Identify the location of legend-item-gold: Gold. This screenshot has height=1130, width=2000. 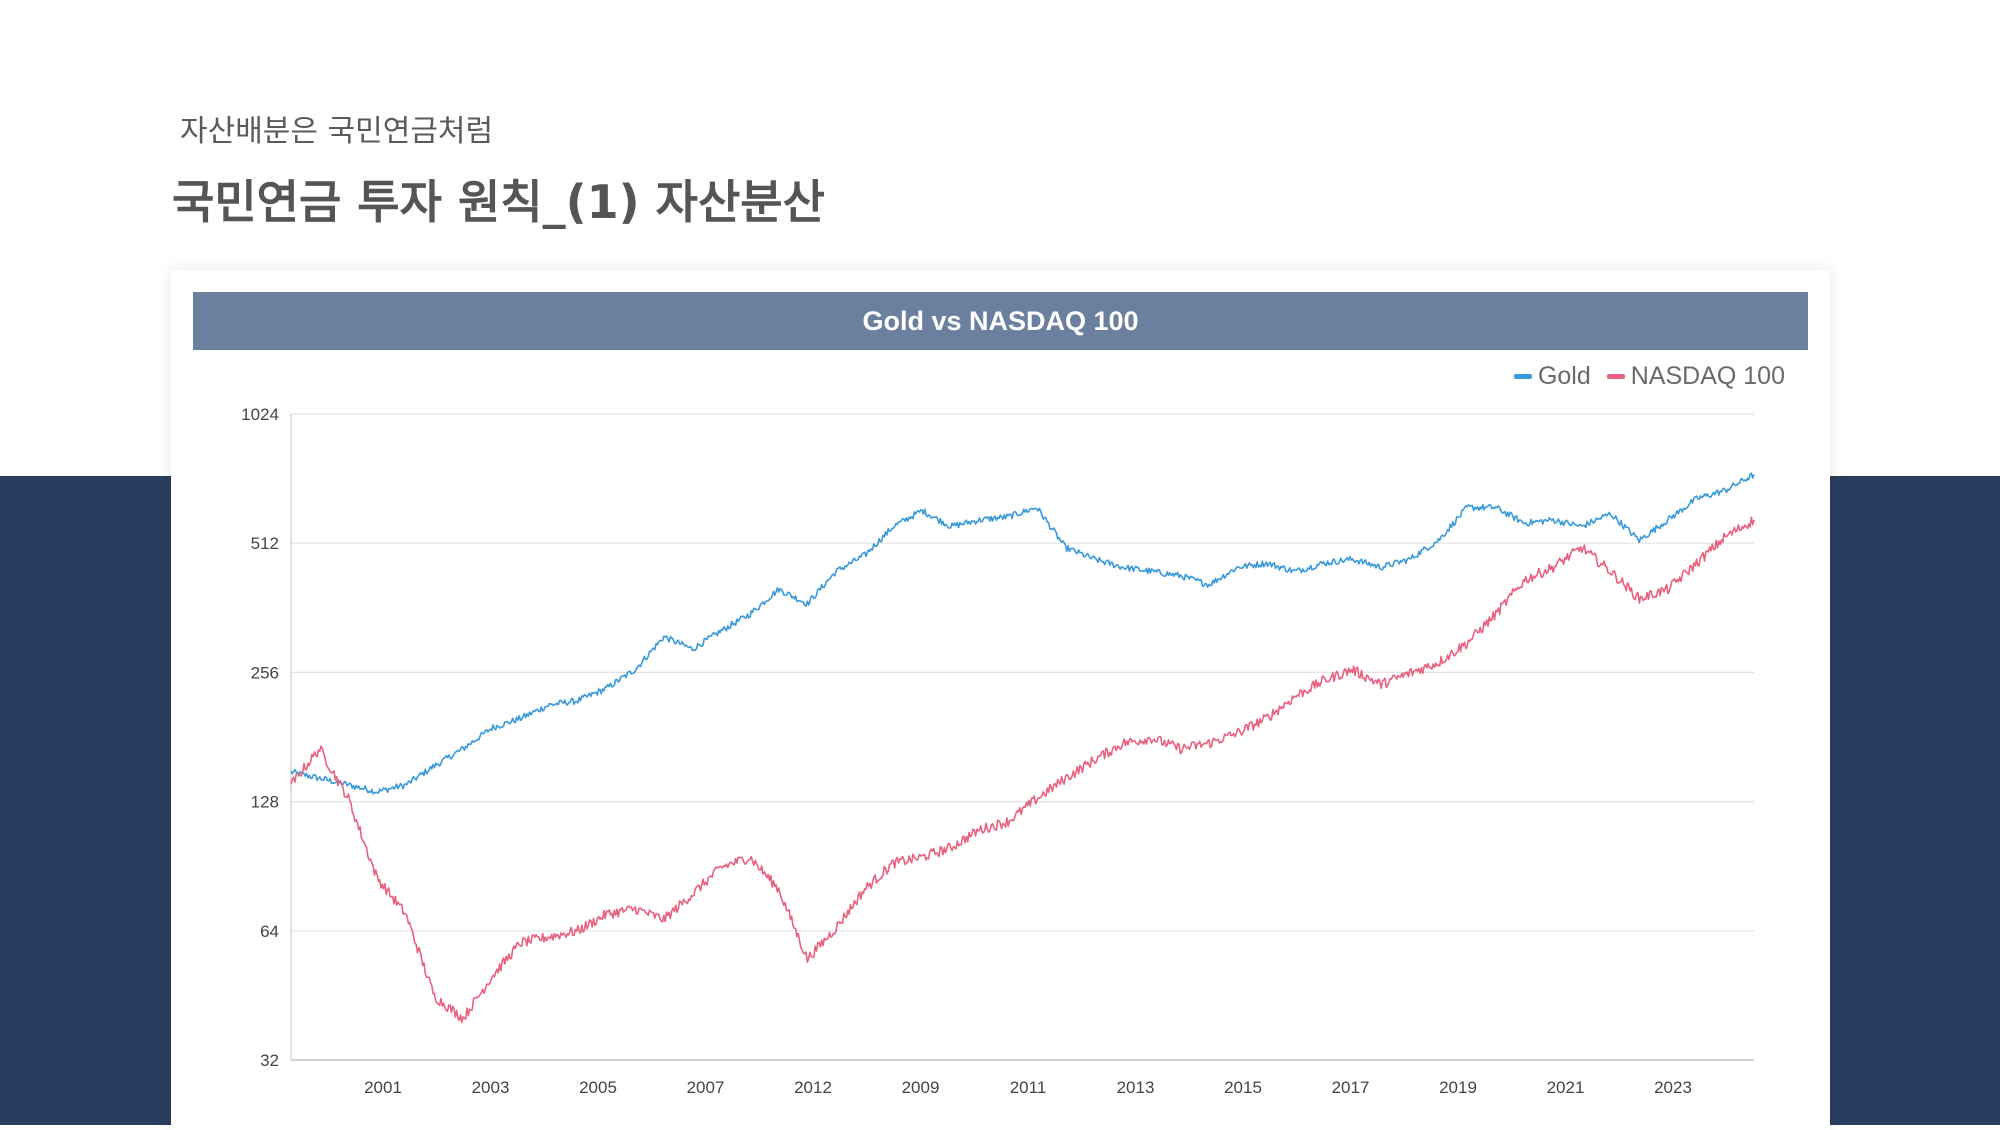
(1552, 376).